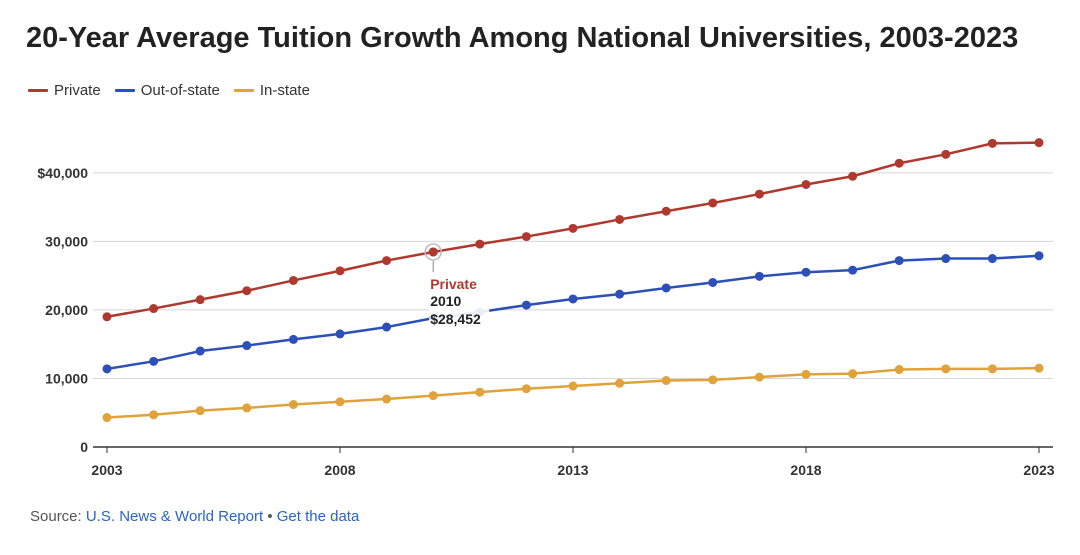 Image resolution: width=1080 pixels, height=555 pixels. I want to click on legend-item-private: Private, so click(64, 90).